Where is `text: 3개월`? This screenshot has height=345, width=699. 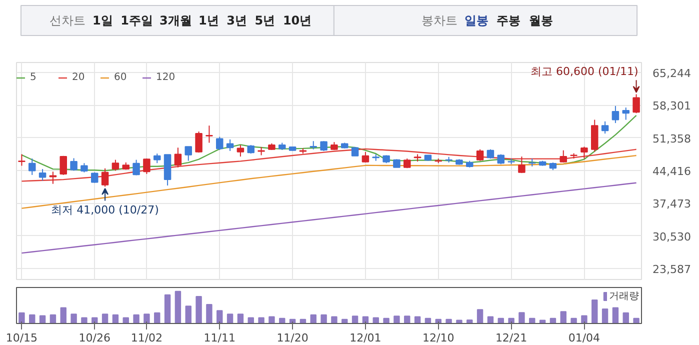
text: 3개월 is located at coordinates (176, 21).